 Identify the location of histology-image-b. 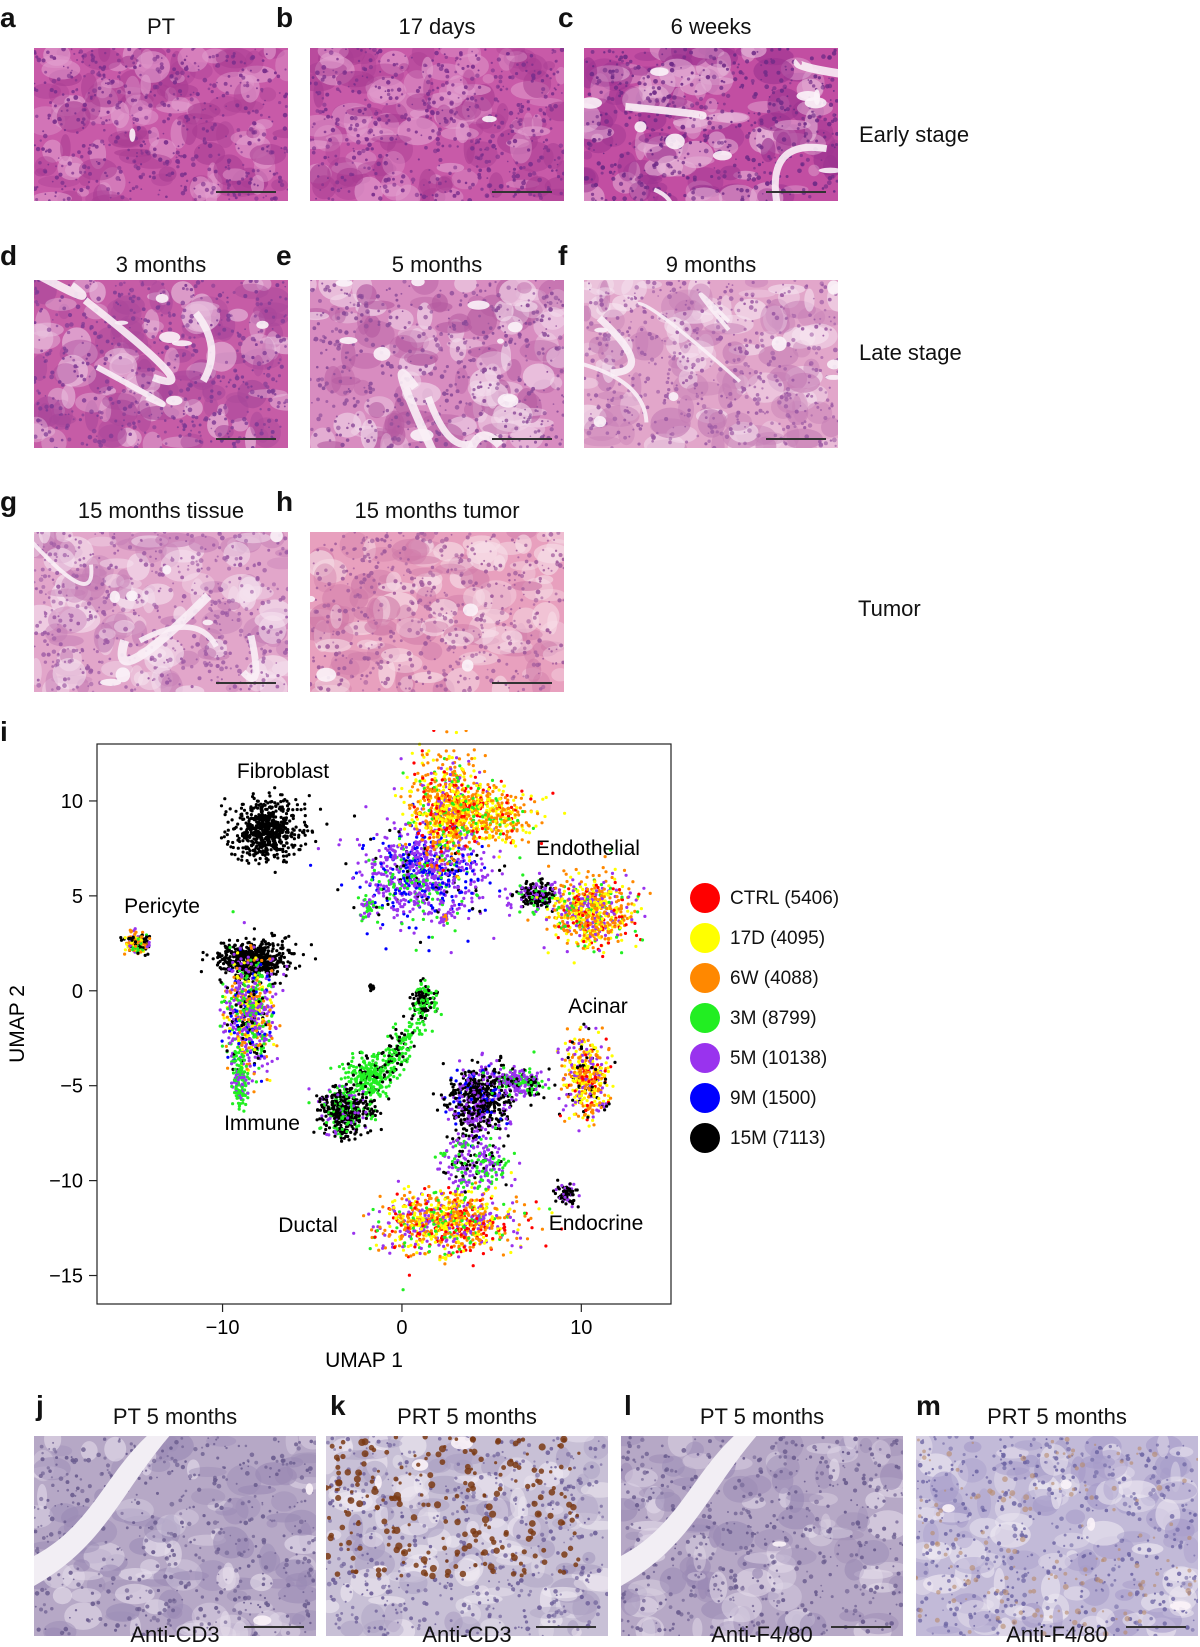
(437, 124).